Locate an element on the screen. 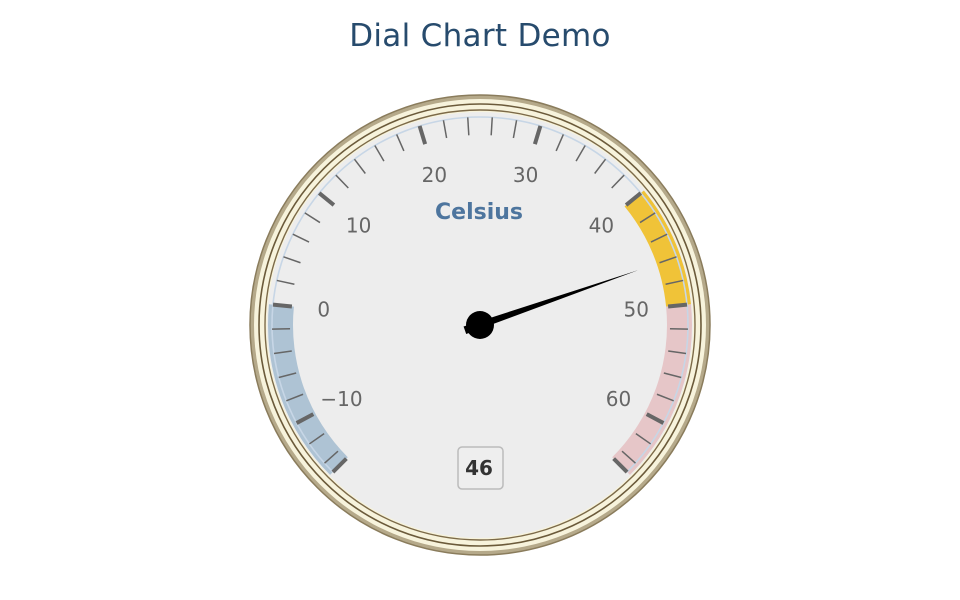 This screenshot has height=600, width=960. tick-label: −10 is located at coordinates (341, 399).